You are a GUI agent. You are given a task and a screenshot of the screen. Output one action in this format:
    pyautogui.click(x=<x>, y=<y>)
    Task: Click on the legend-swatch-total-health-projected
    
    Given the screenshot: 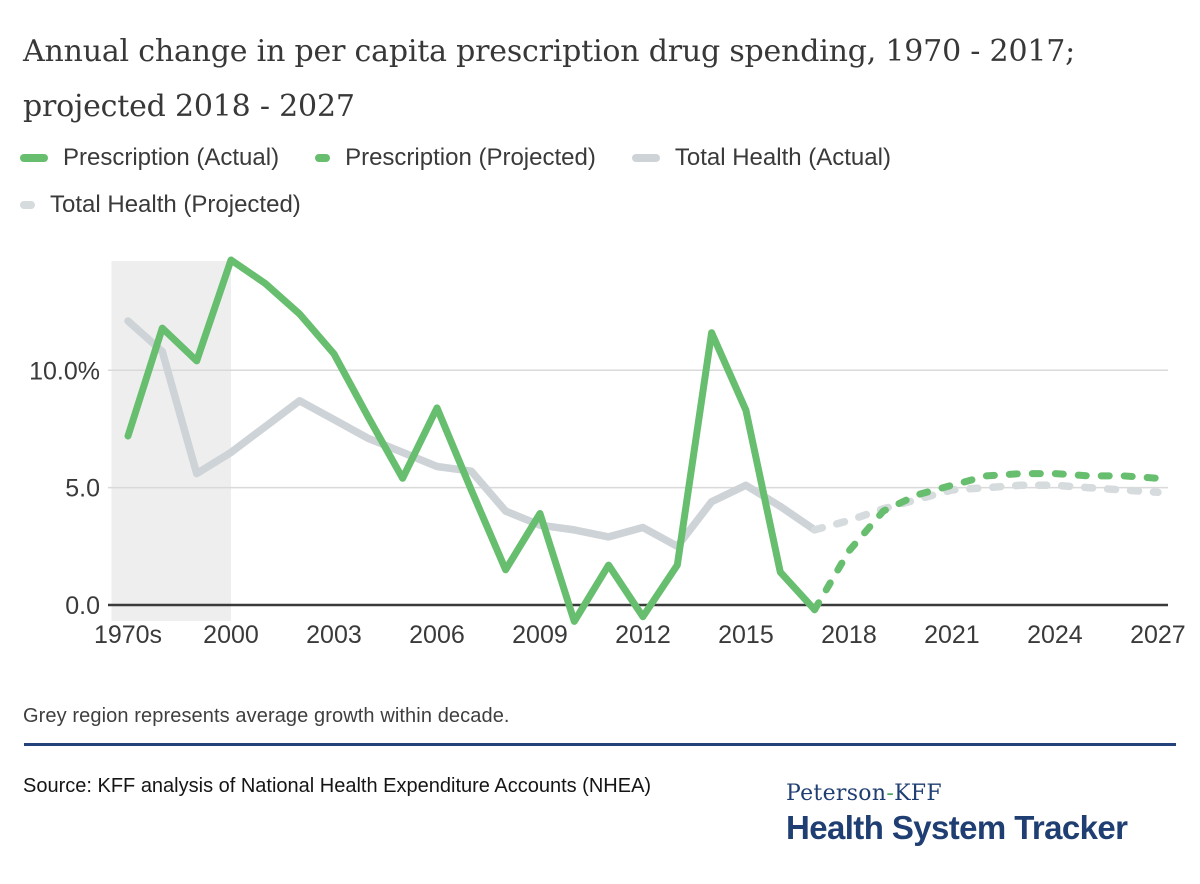 What is the action you would take?
    pyautogui.click(x=27, y=205)
    